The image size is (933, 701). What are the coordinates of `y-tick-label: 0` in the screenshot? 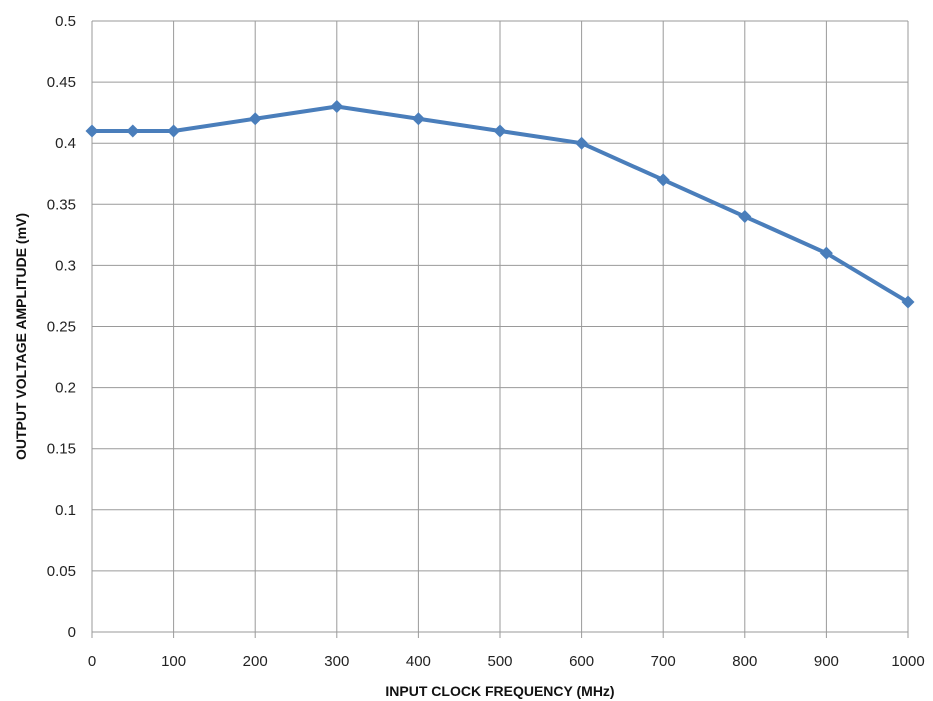 It's located at (72, 632).